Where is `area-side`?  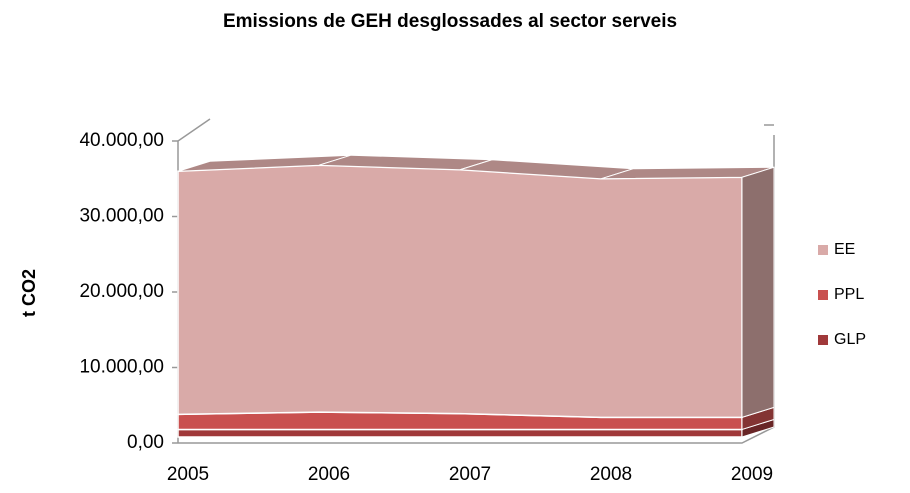 area-side is located at coordinates (758, 292).